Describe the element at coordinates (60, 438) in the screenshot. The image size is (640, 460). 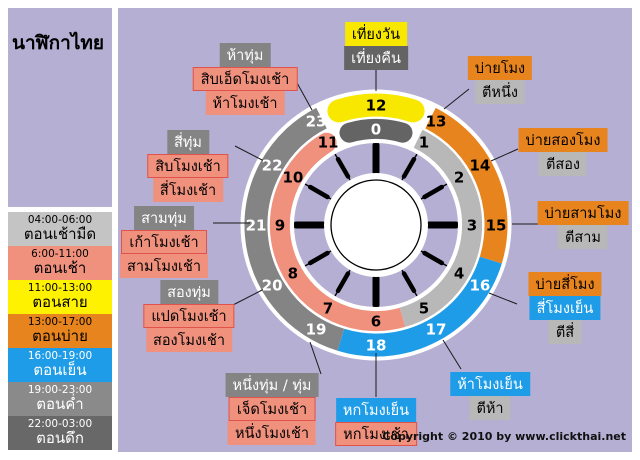
I see `legend-period-name: ตอนดึก` at that location.